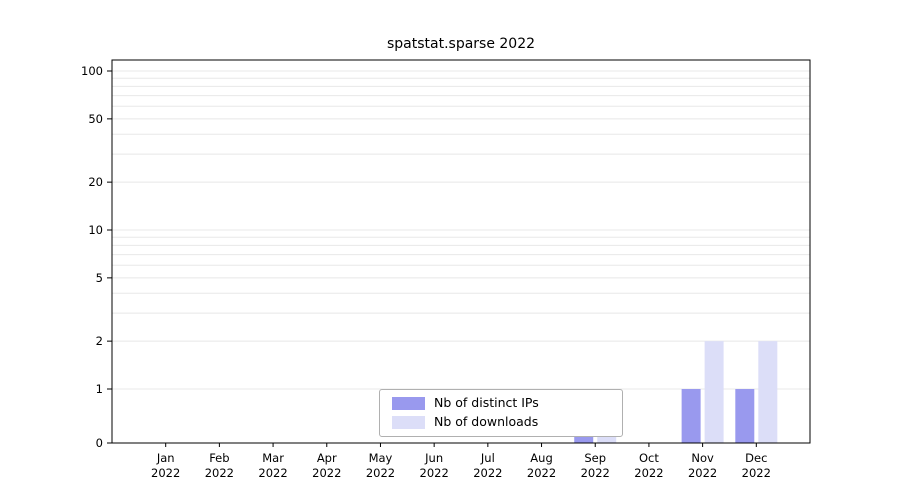 This screenshot has height=500, width=900. Describe the element at coordinates (99, 278) in the screenshot. I see `y-tick-label: 5` at that location.